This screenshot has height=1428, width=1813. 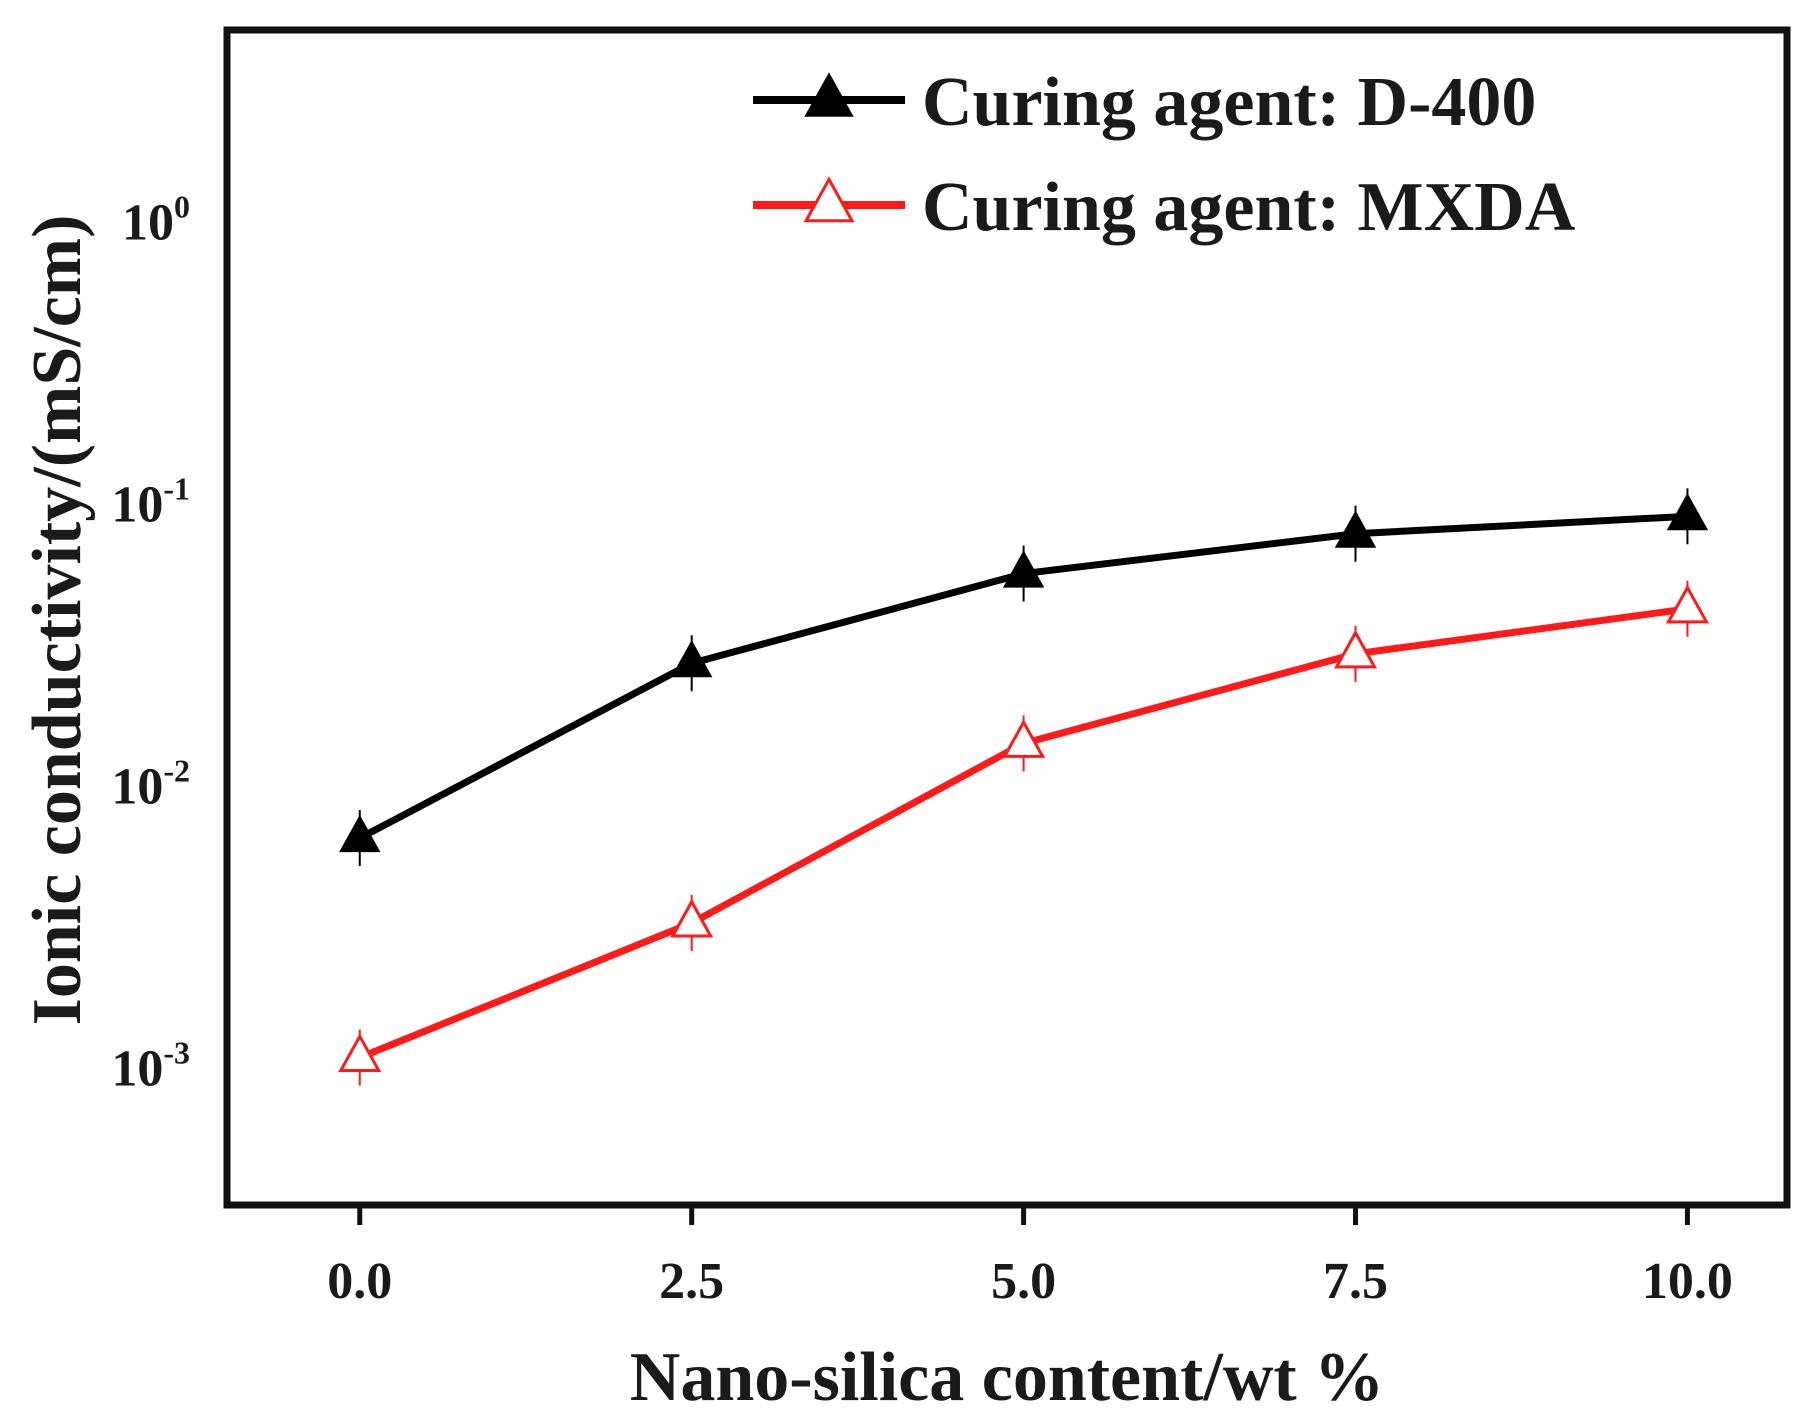 I want to click on x-axis-title: Nano-silica content/wt %, so click(x=1007, y=1377).